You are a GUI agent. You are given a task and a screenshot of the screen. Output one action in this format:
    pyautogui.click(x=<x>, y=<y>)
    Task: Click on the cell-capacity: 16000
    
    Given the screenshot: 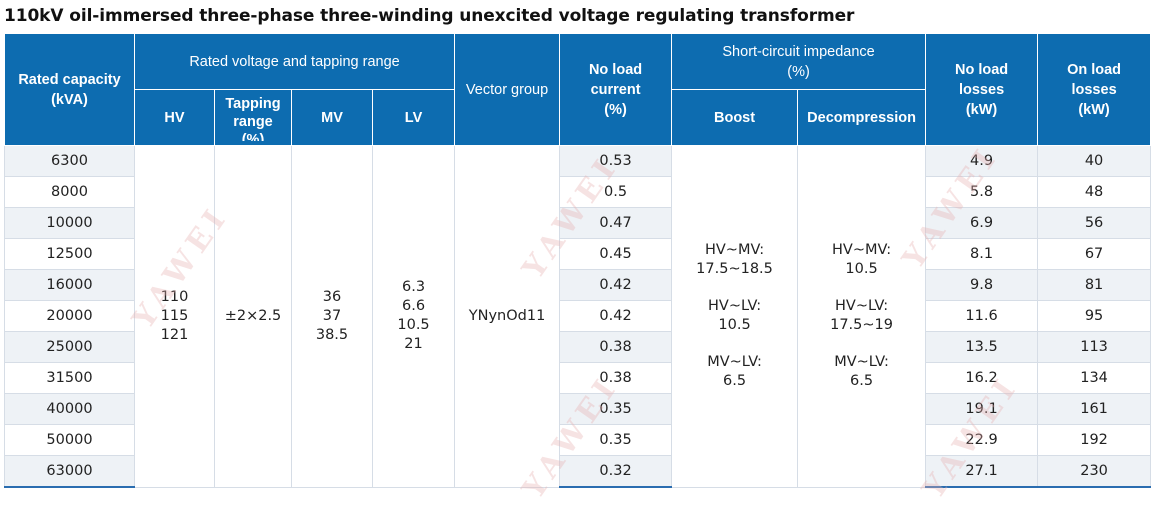 What is the action you would take?
    pyautogui.click(x=69, y=285)
    